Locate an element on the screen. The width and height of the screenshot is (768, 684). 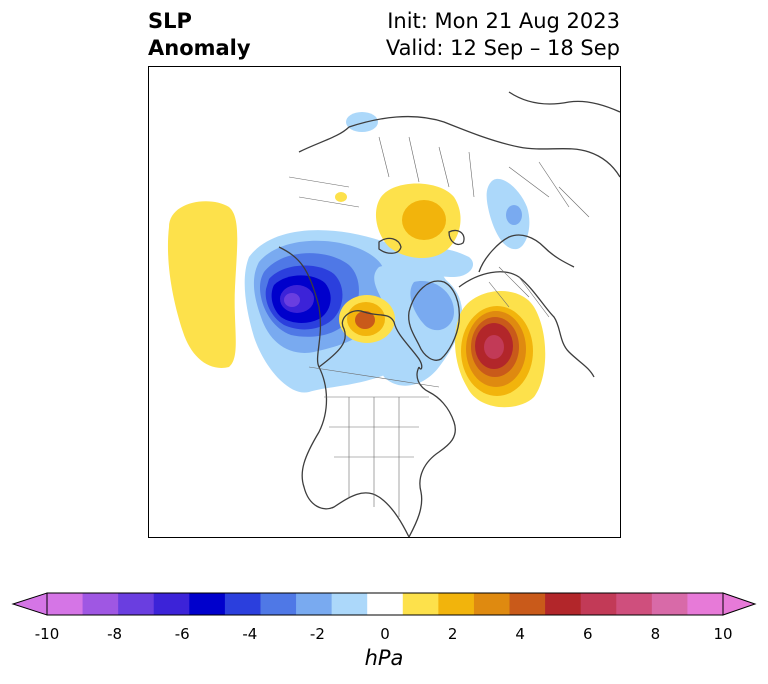
colorbar-tick-label: 4 is located at coordinates (520, 634).